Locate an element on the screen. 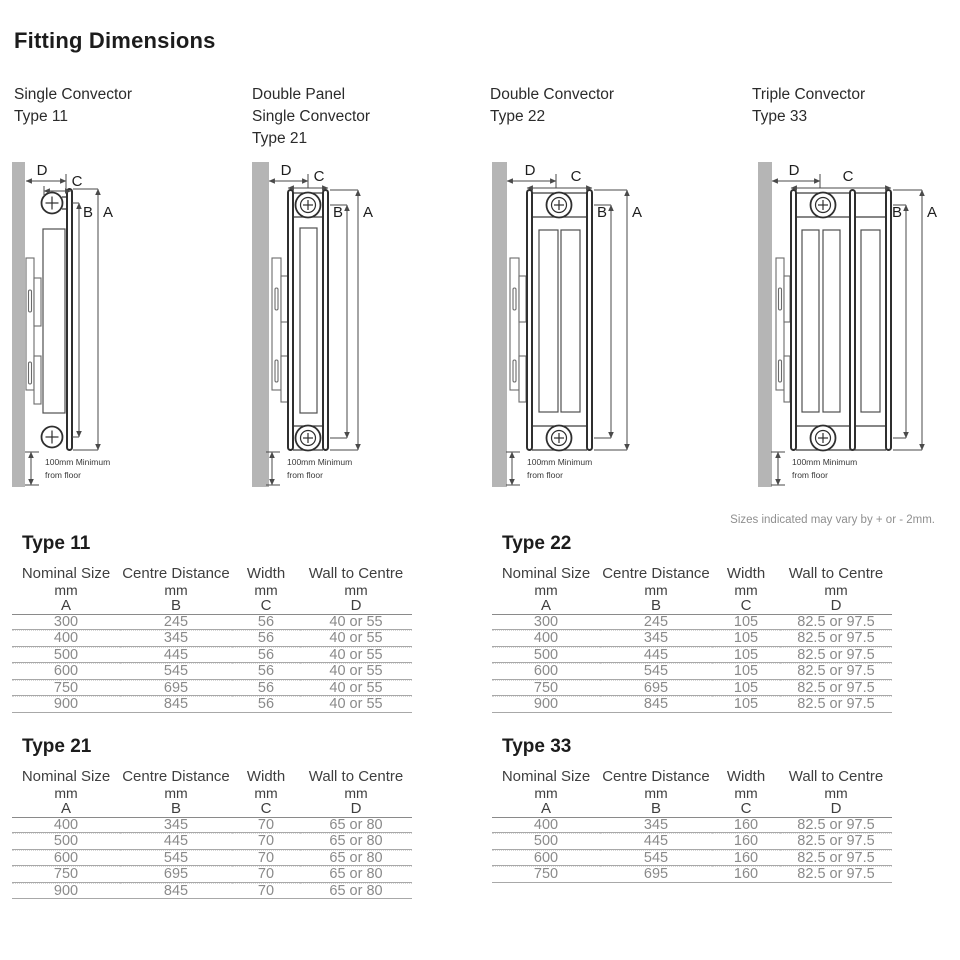  type-33-diagram: D C B A 100mm Minimum from floor is located at coordinates (847, 324).